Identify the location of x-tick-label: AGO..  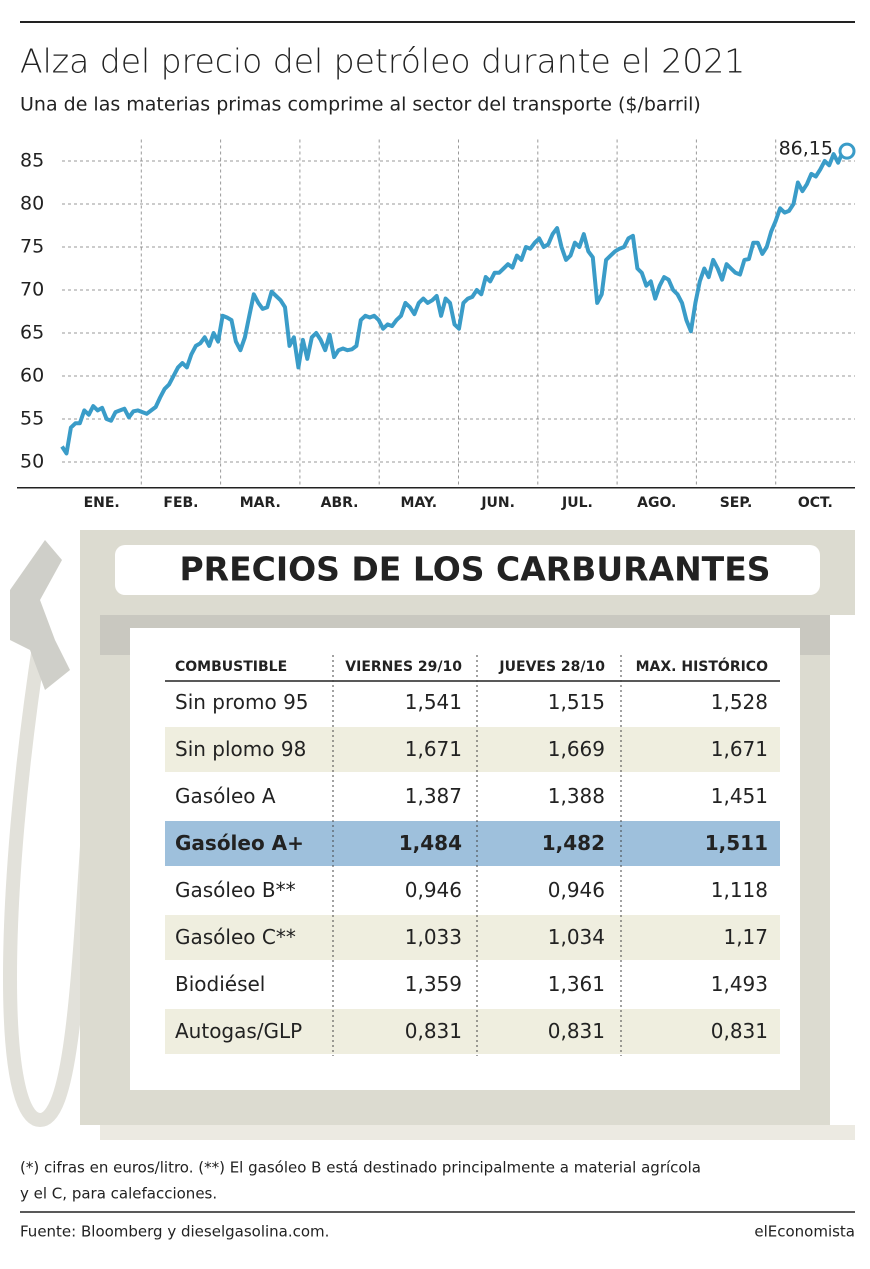
(656, 503).